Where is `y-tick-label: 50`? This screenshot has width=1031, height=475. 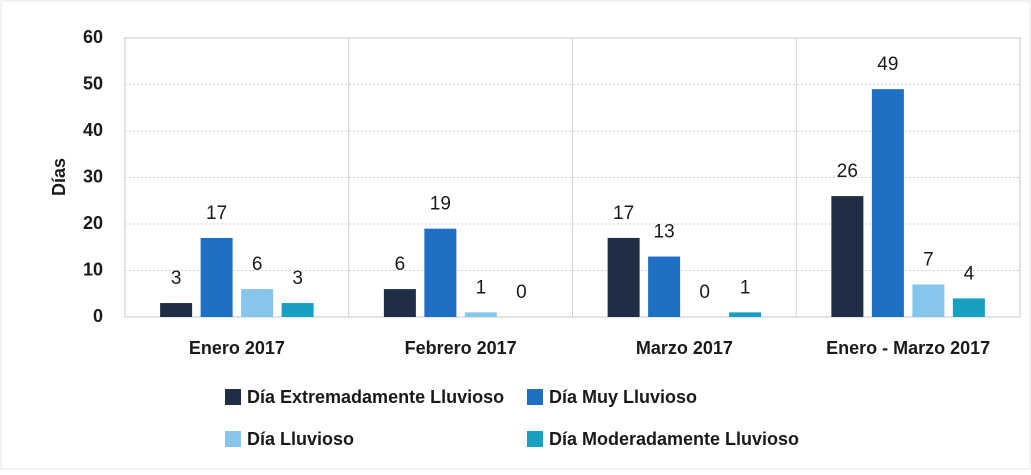 y-tick-label: 50 is located at coordinates (93, 83).